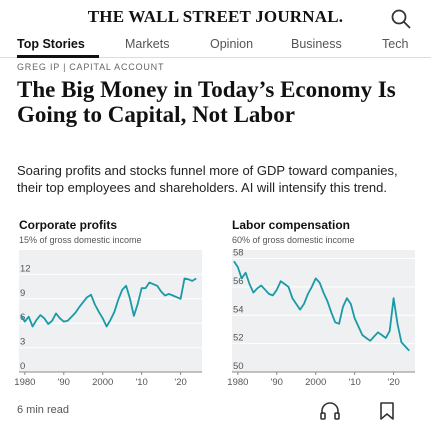 This screenshot has width=431, height=432. I want to click on tab-tech: Tech, so click(395, 44).